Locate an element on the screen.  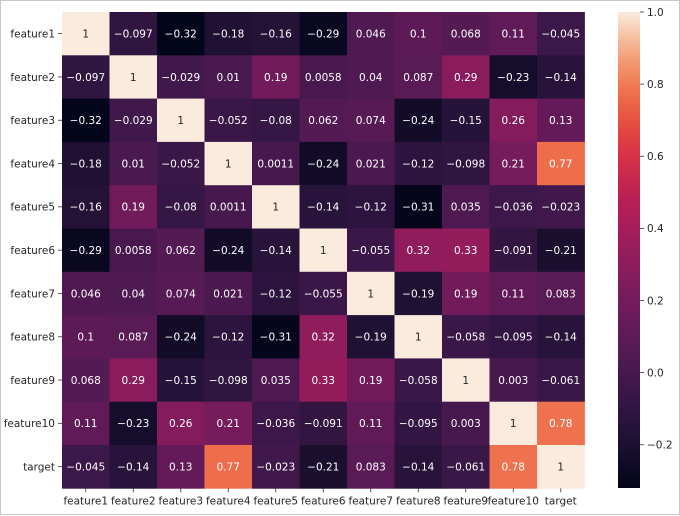
y-tick-label: target is located at coordinates (39, 467).